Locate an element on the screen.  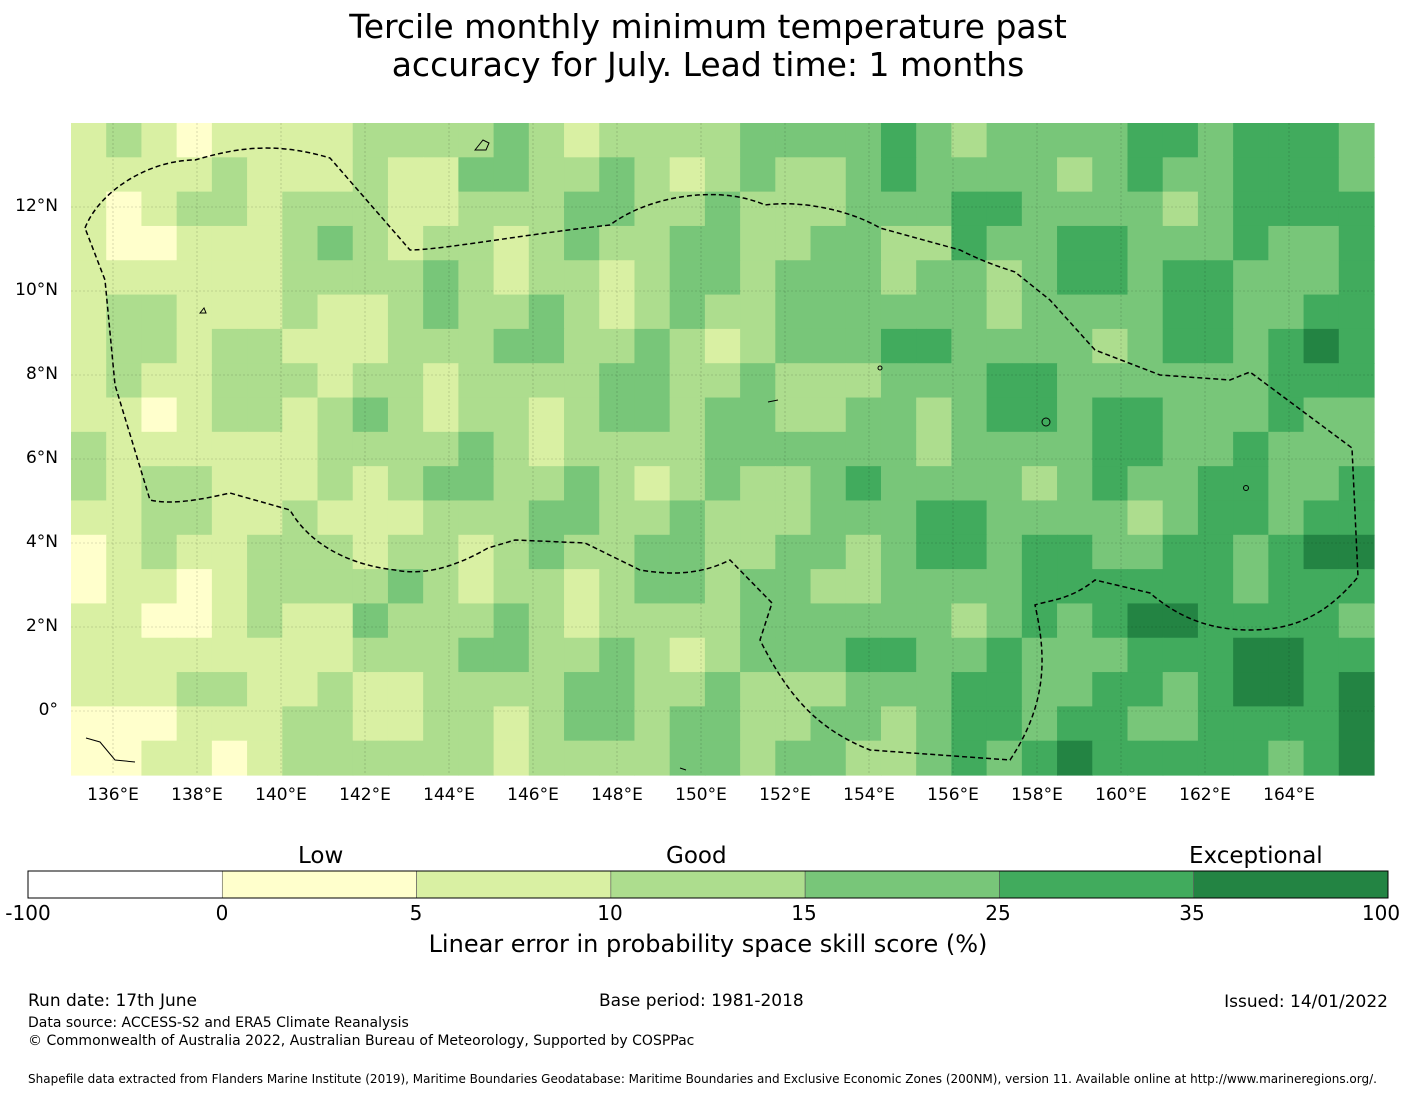
colorbar-bound: 35 is located at coordinates (1192, 913).